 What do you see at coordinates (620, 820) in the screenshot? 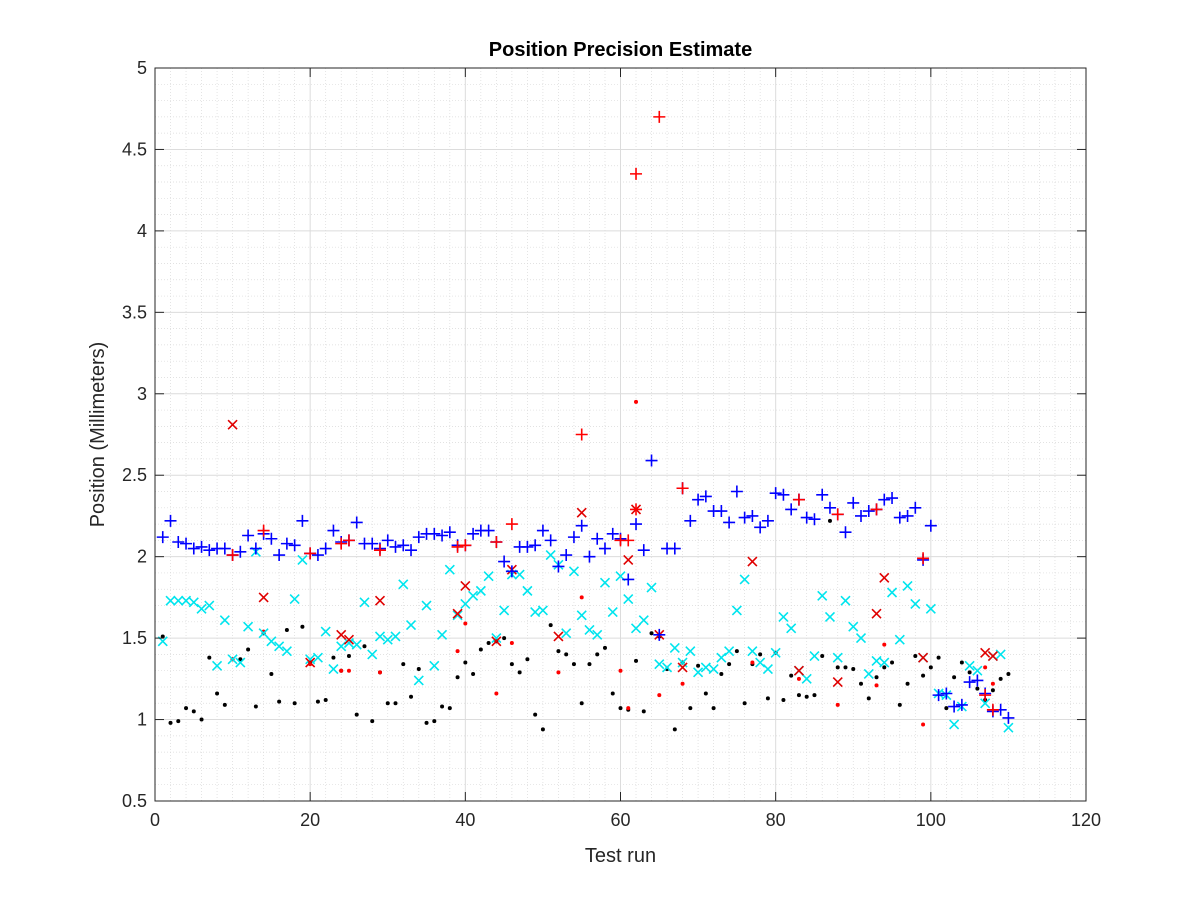
I see `x-tick-label: 60` at bounding box center [620, 820].